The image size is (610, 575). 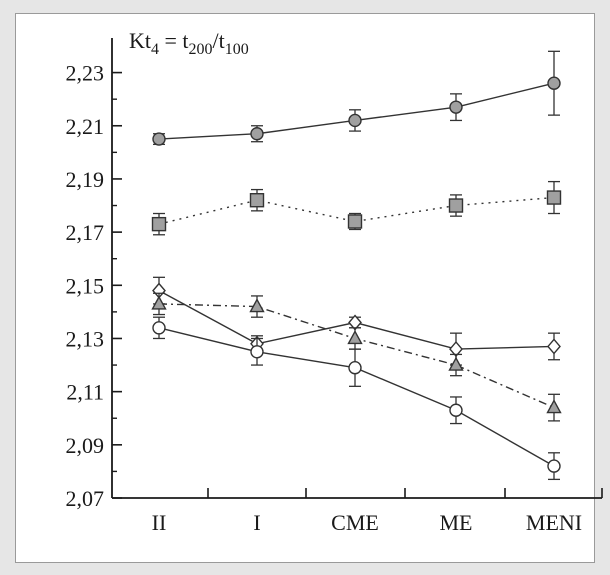 I want to click on x-tick-label: MENI, so click(x=554, y=522).